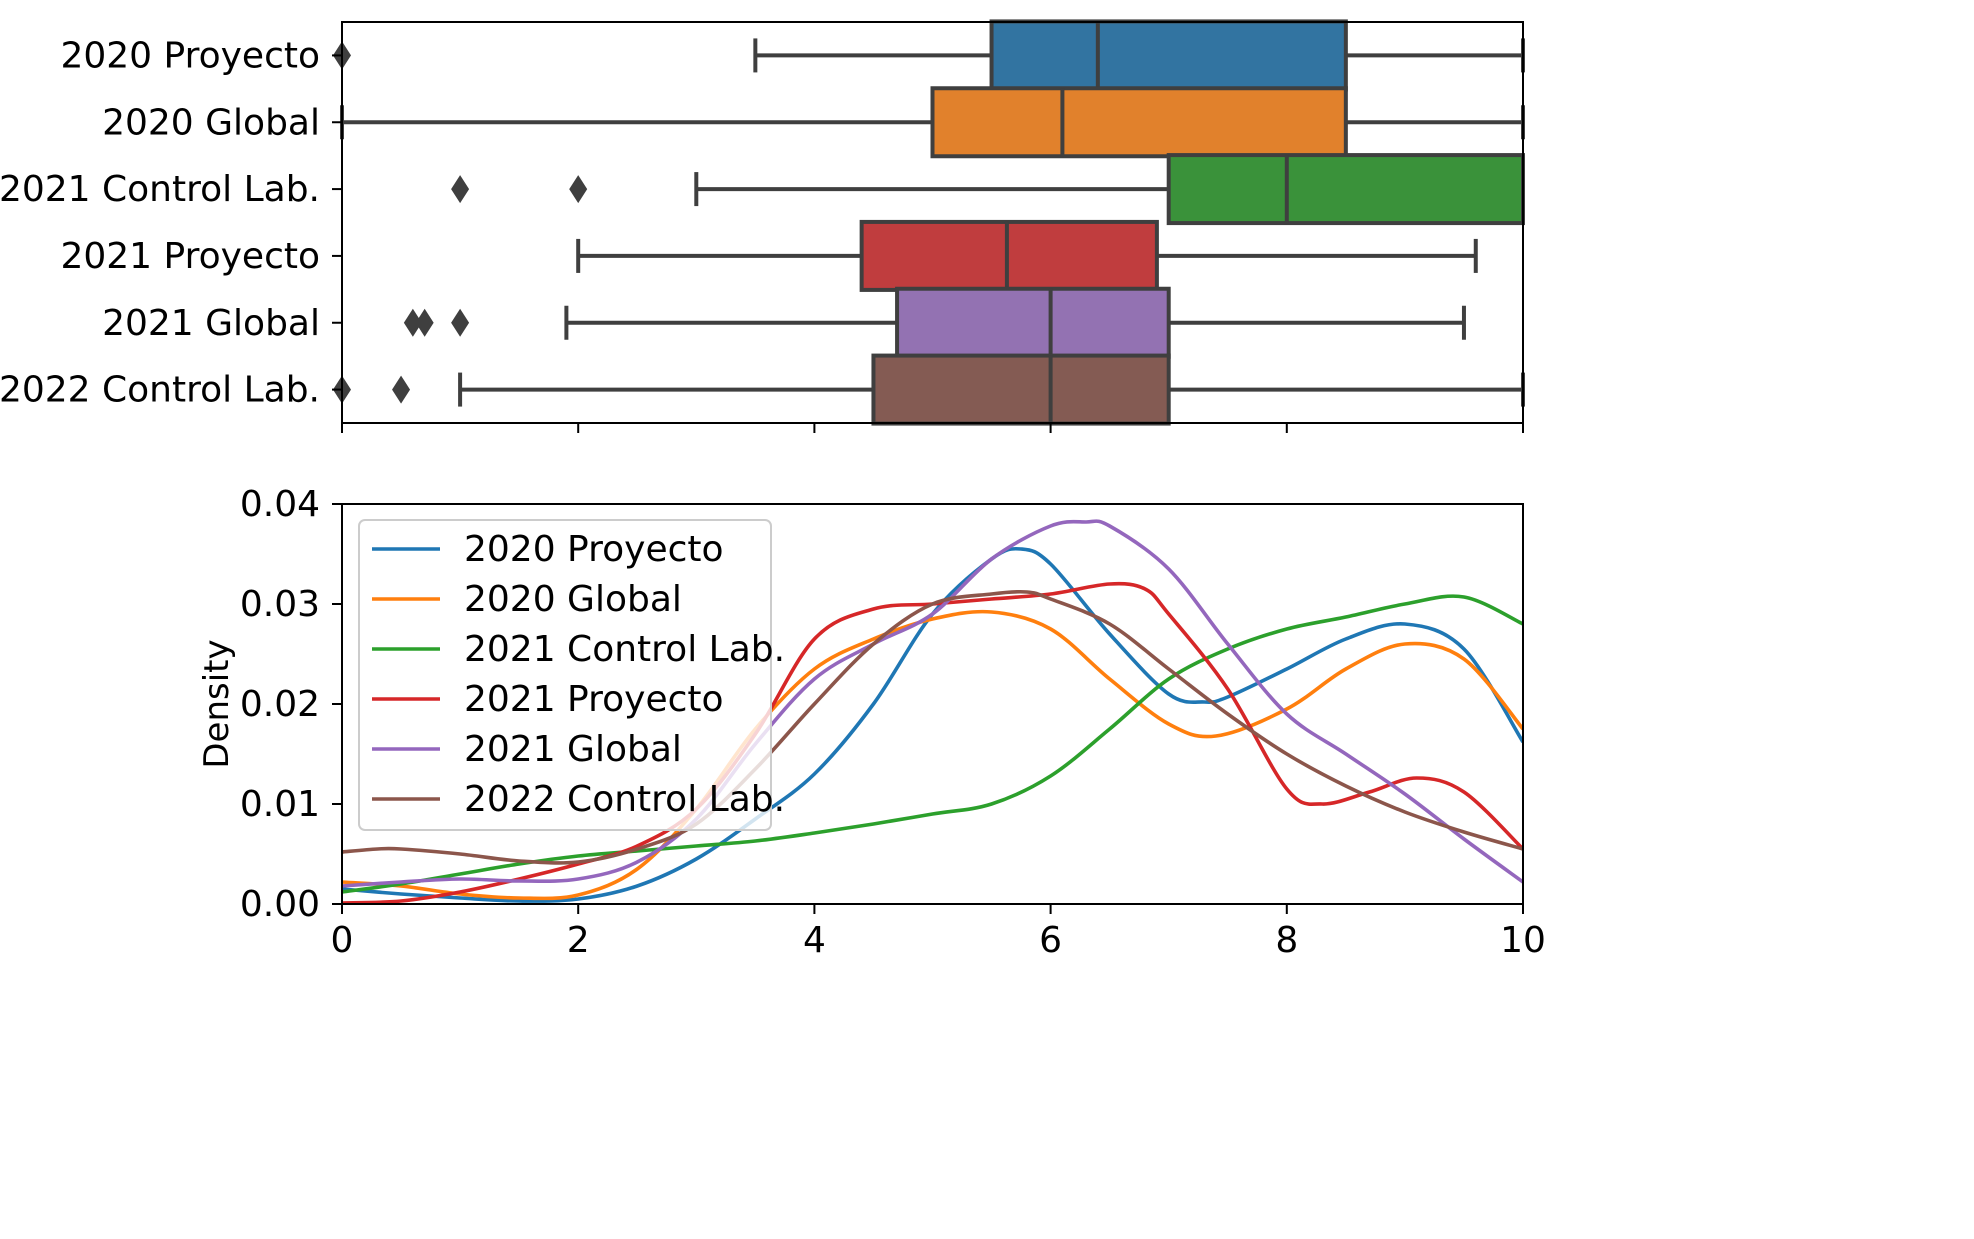 Image resolution: width=1974 pixels, height=1239 pixels. I want to click on density-line-2021-control-lab, so click(932, 744).